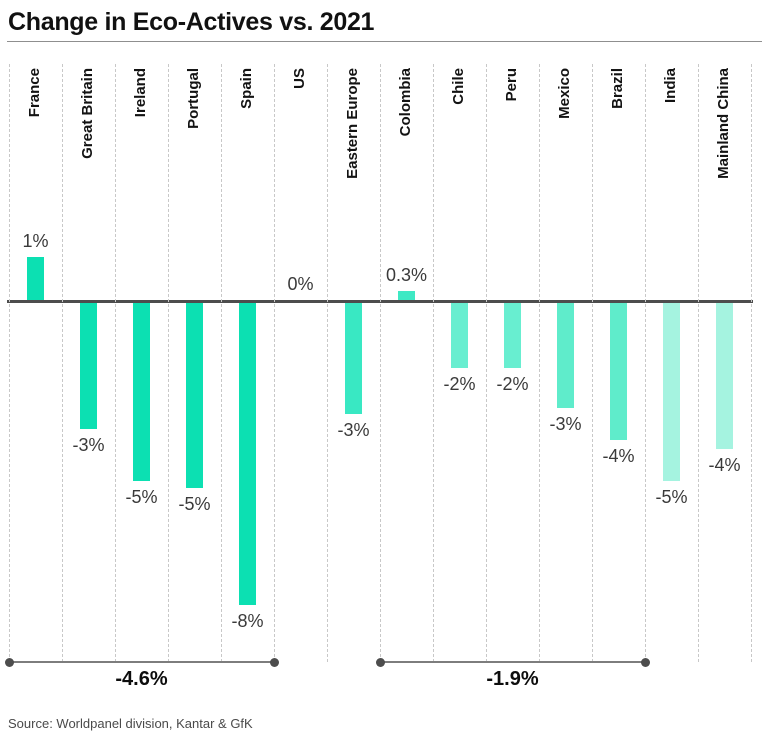 The height and width of the screenshot is (736, 762). What do you see at coordinates (458, 86) in the screenshot?
I see `category-label: Chile` at bounding box center [458, 86].